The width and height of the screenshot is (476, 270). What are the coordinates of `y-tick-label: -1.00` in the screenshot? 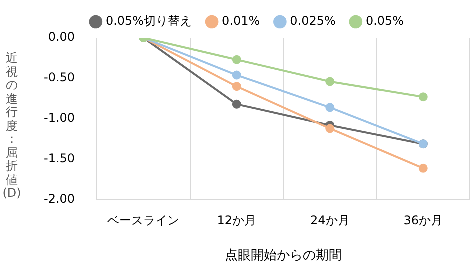 It's located at (60, 118).